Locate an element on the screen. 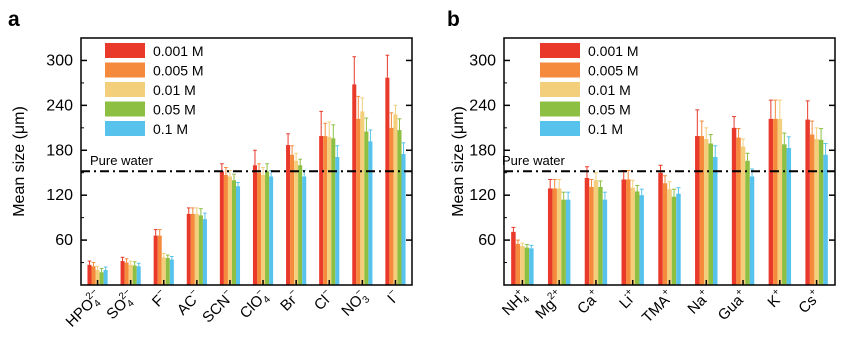  x-tick-label: F− is located at coordinates (160, 298).